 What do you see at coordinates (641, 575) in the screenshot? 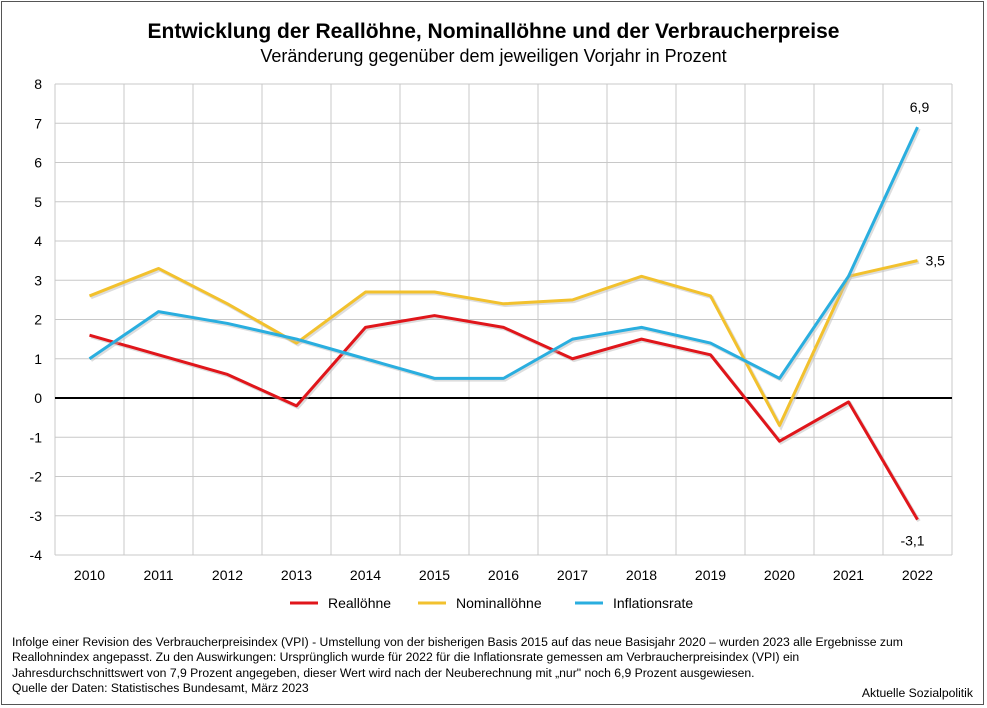
I see `x-tick-label: 2018` at bounding box center [641, 575].